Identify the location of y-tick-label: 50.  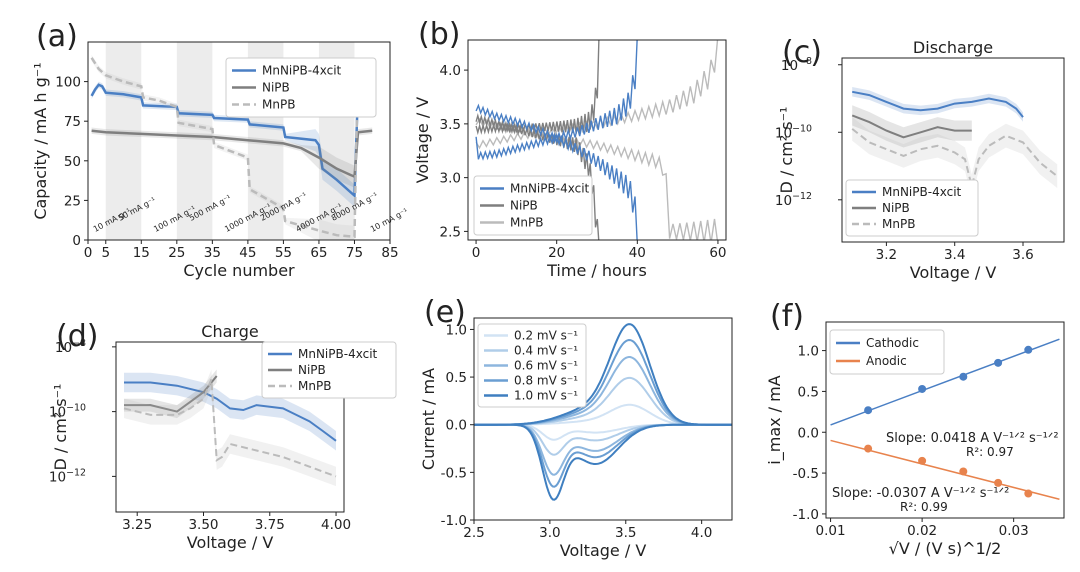
(72, 162).